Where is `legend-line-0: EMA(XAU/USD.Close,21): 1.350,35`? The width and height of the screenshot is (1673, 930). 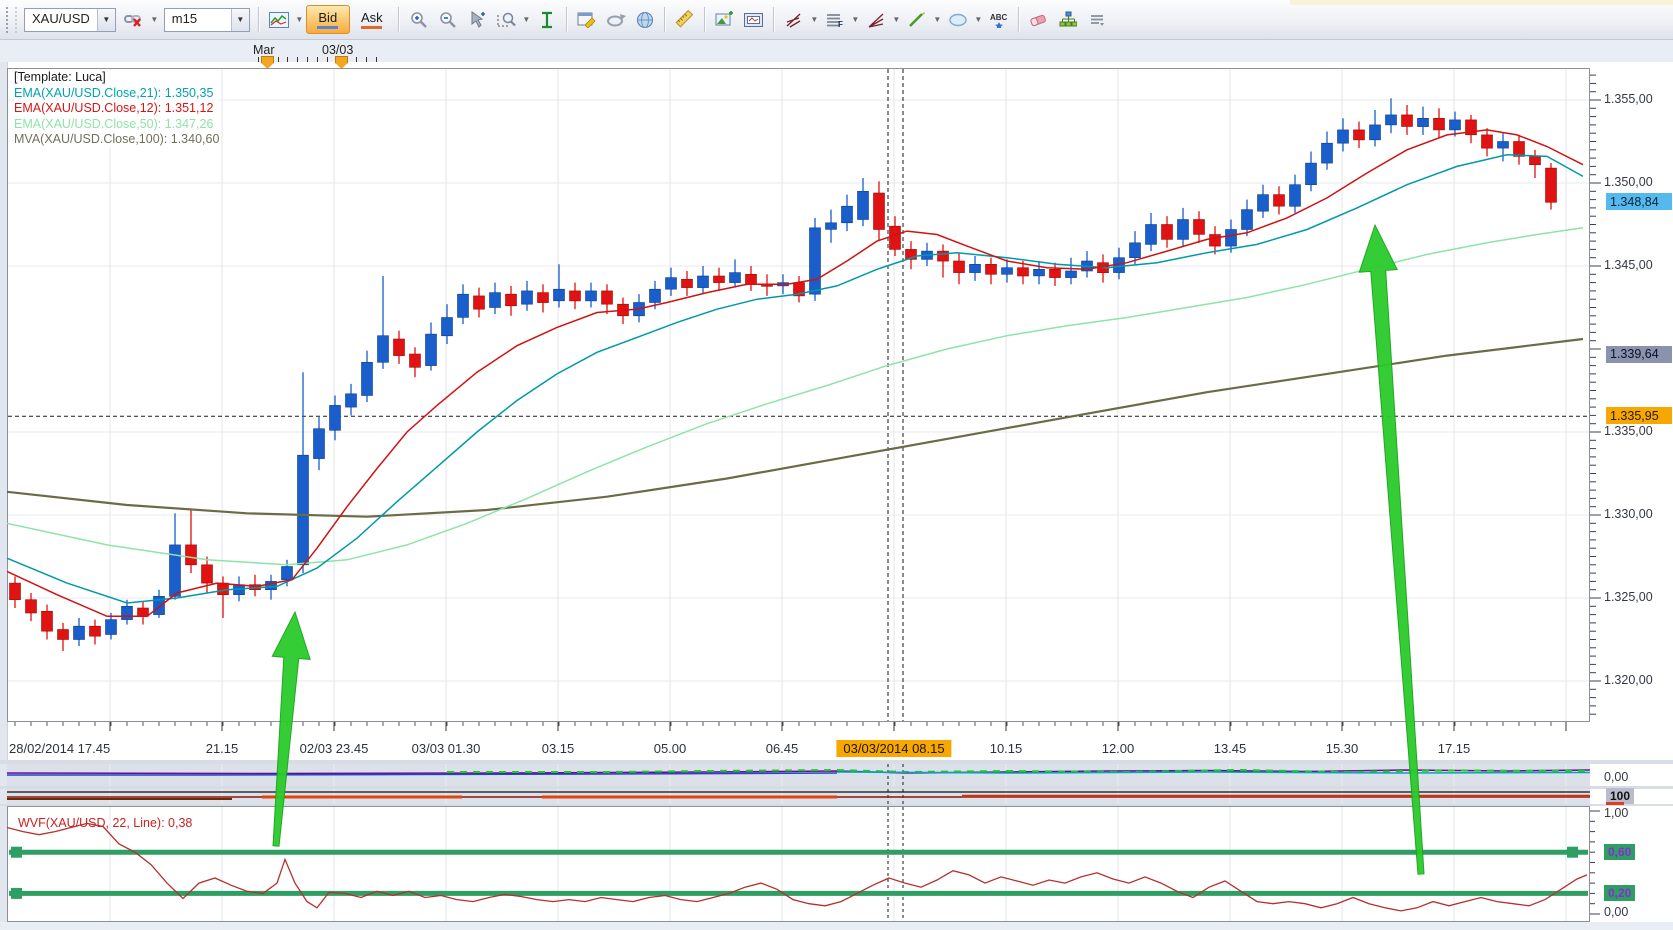 legend-line-0: EMA(XAU/USD.Close,21): 1.350,35 is located at coordinates (114, 92).